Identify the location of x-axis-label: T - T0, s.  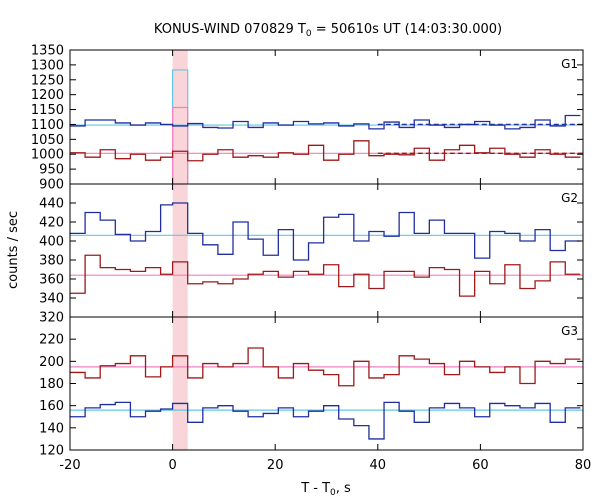
(325, 489).